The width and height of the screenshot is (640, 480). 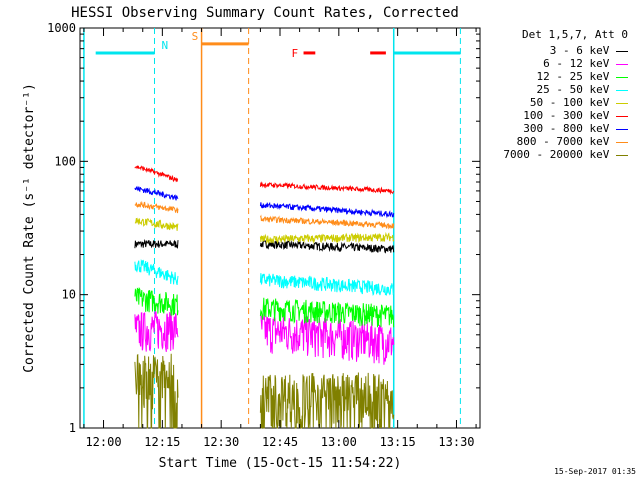 I want to click on legend-entry-label: 300 - 800 keV, so click(x=569, y=128).